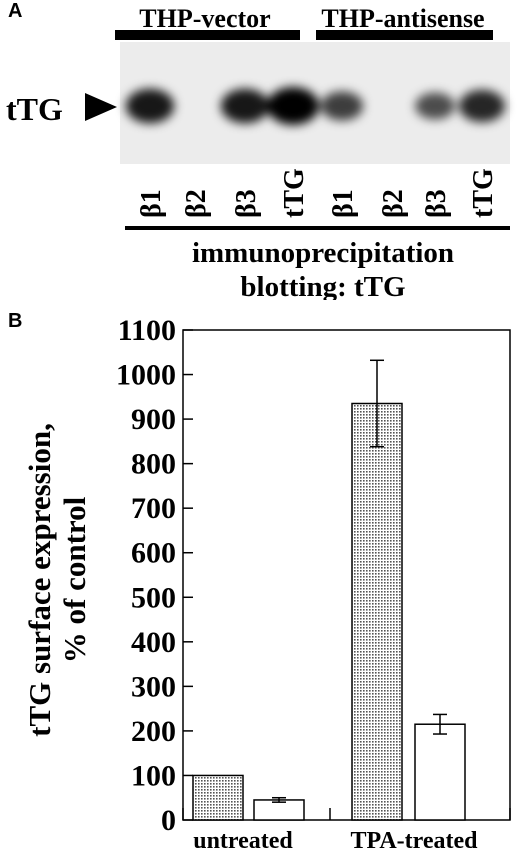 This screenshot has width=520, height=855. What do you see at coordinates (404, 35) in the screenshot?
I see `group-bar-antisense` at bounding box center [404, 35].